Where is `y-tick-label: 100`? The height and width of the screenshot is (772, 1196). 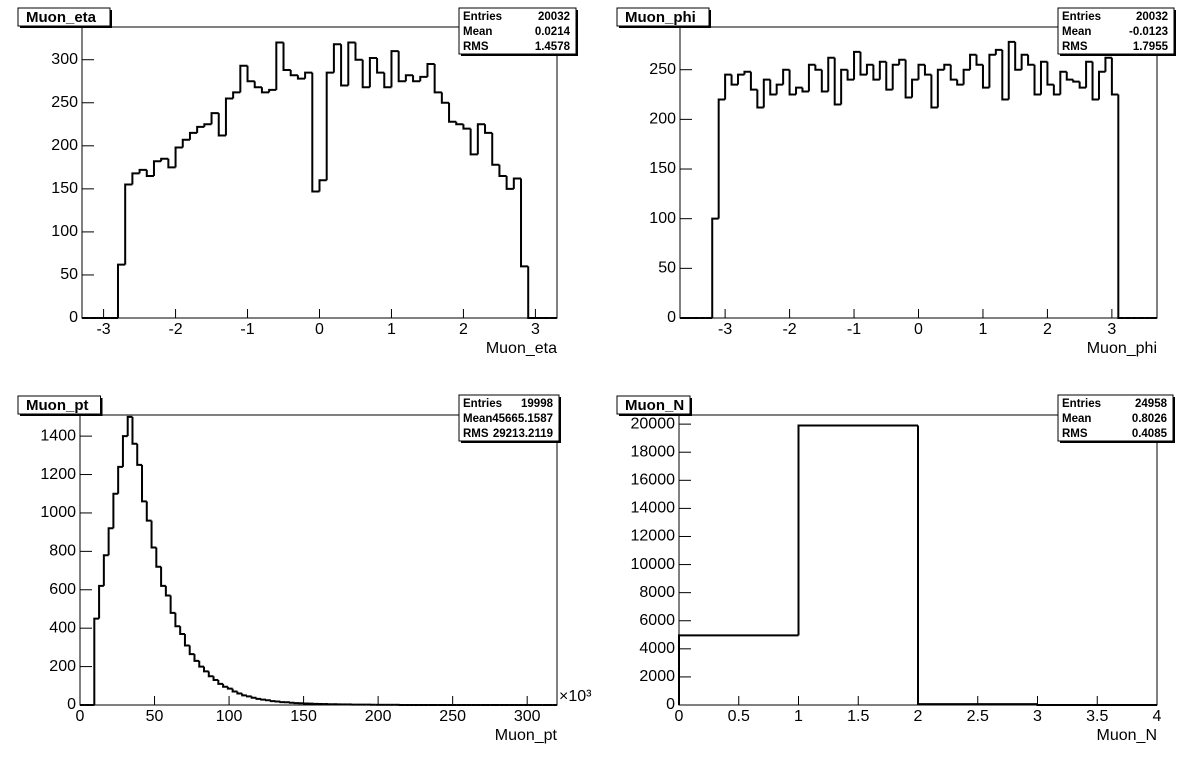 y-tick-label: 100 is located at coordinates (662, 218).